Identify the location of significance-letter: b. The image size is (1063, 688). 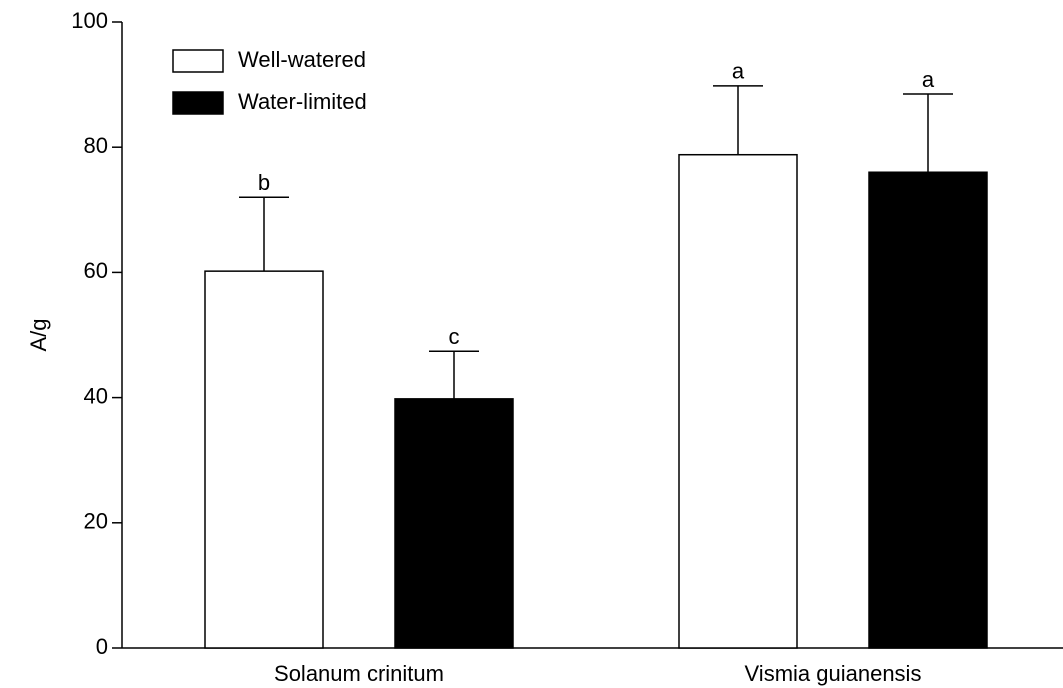
(264, 182).